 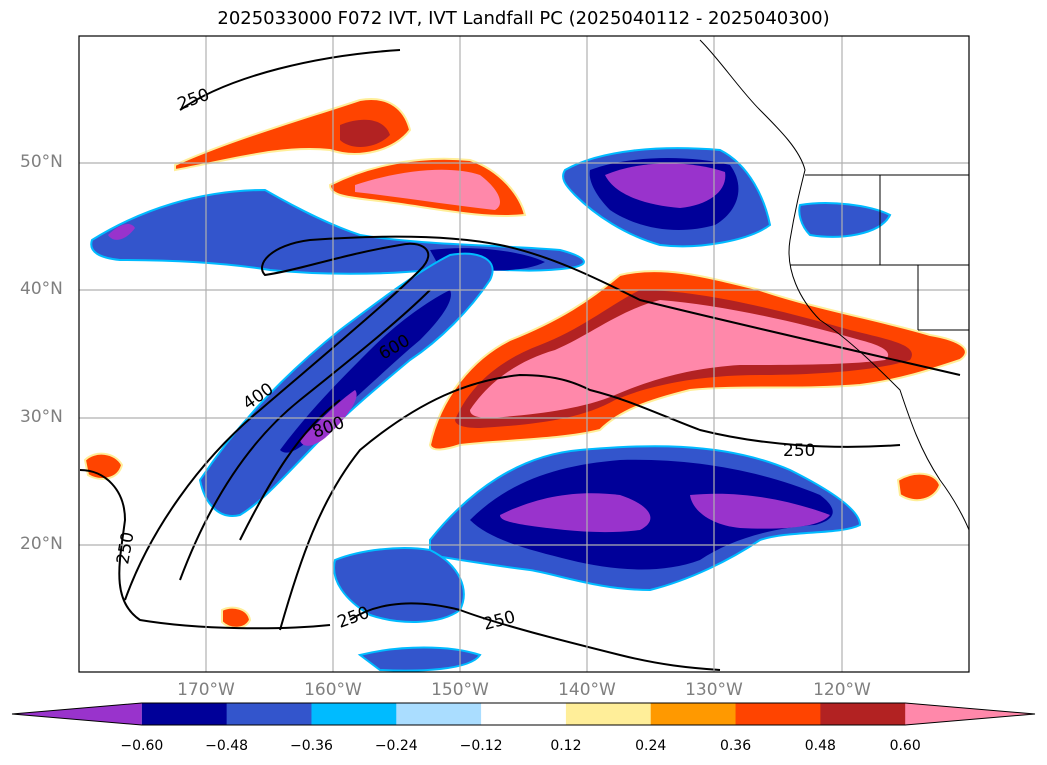 What do you see at coordinates (845, 220) in the screenshot?
I see `negative-anomaly-coast` at bounding box center [845, 220].